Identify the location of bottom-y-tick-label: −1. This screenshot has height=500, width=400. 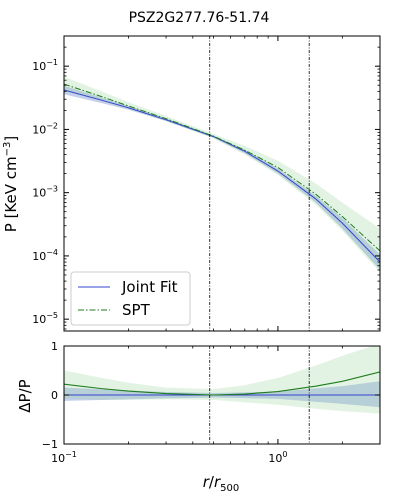
(50, 444).